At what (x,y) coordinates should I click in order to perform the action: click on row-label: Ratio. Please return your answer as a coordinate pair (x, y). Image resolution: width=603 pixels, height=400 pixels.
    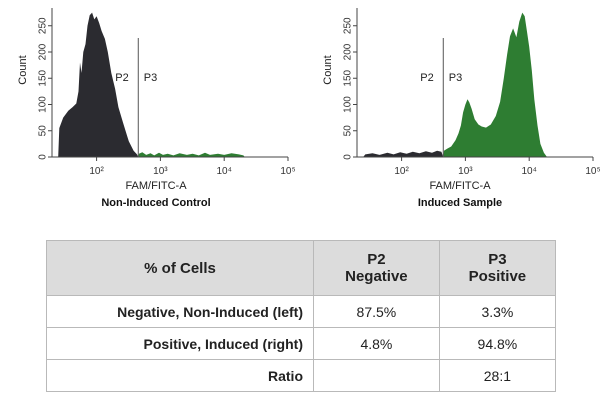
    Looking at the image, I should click on (180, 375).